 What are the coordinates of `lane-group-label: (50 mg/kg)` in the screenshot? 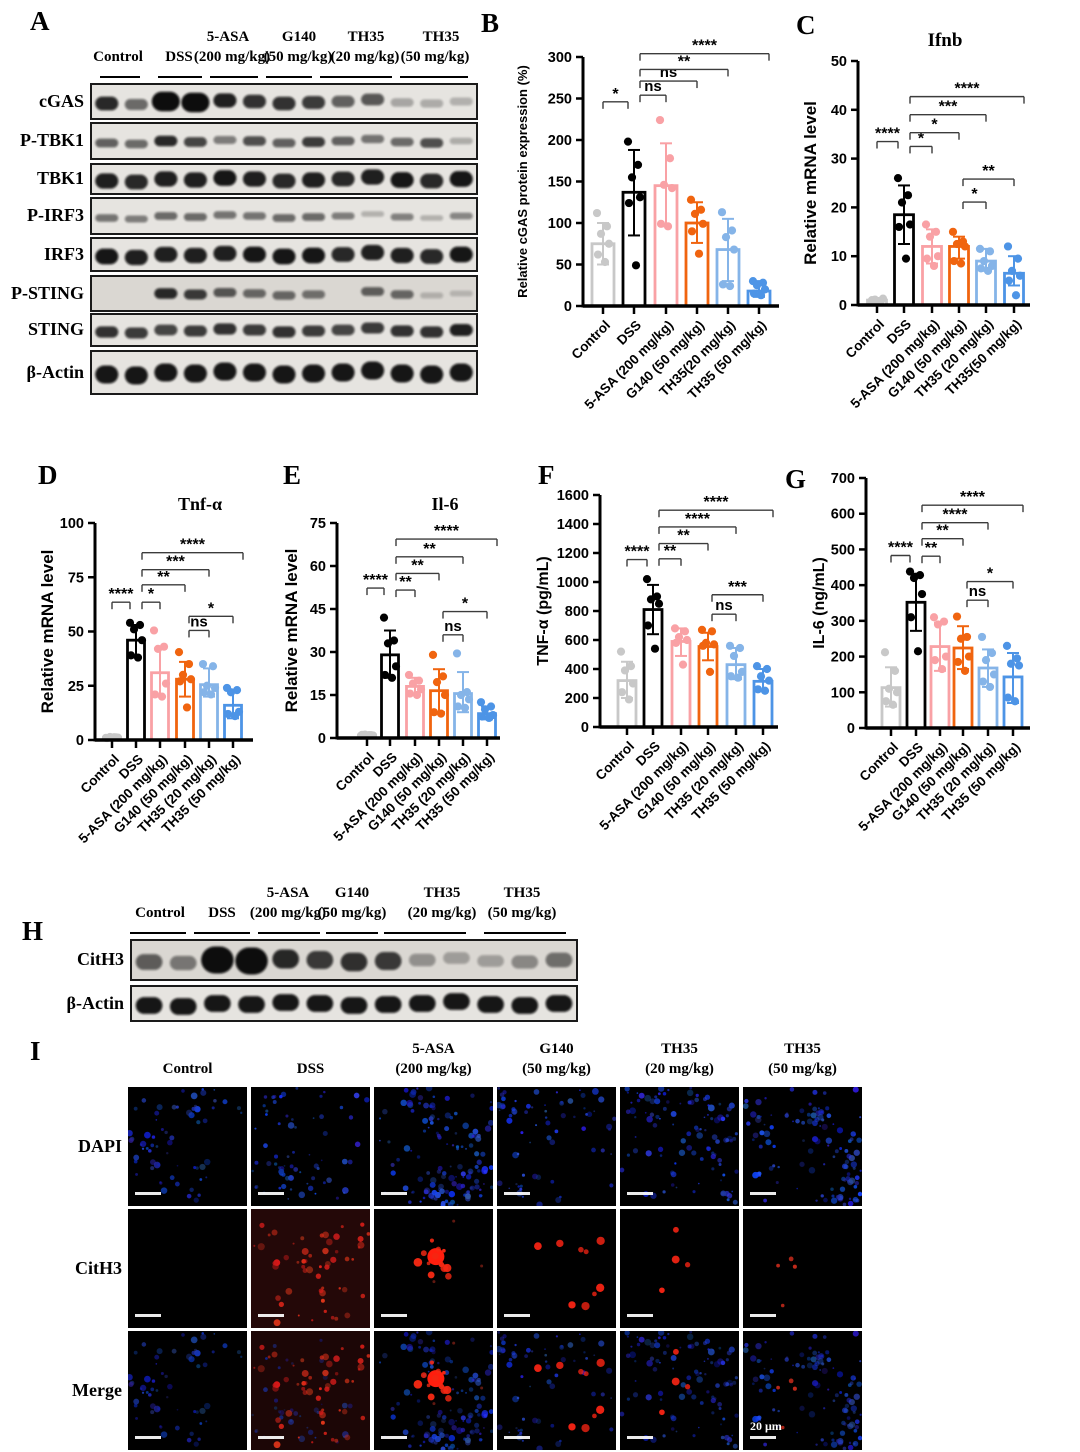 It's located at (298, 57).